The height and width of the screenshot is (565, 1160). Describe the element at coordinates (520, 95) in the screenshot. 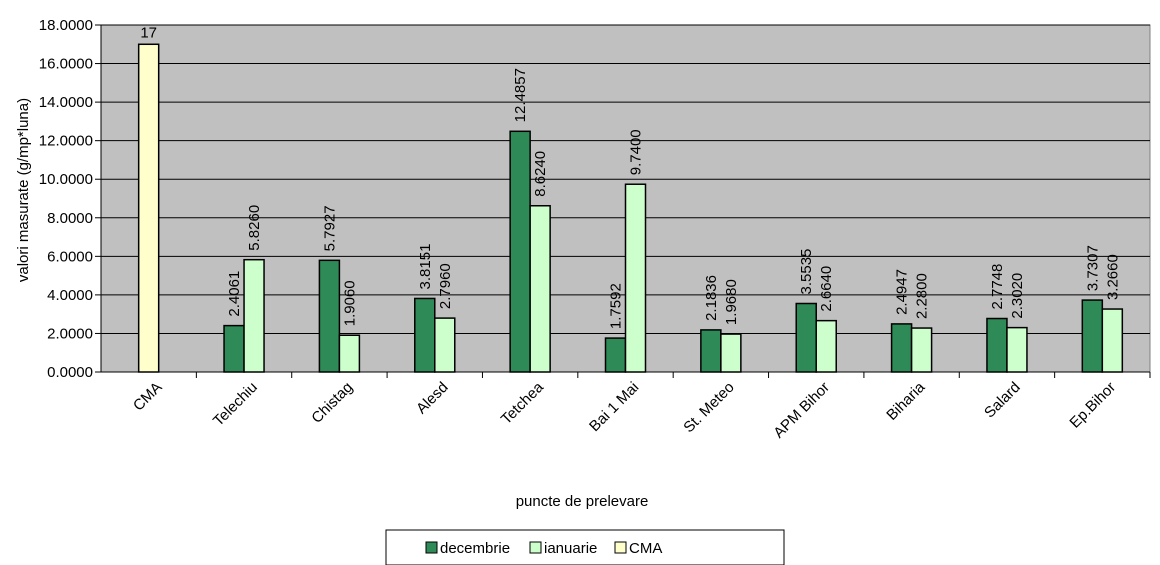

I see `data-label: 12.4857` at that location.